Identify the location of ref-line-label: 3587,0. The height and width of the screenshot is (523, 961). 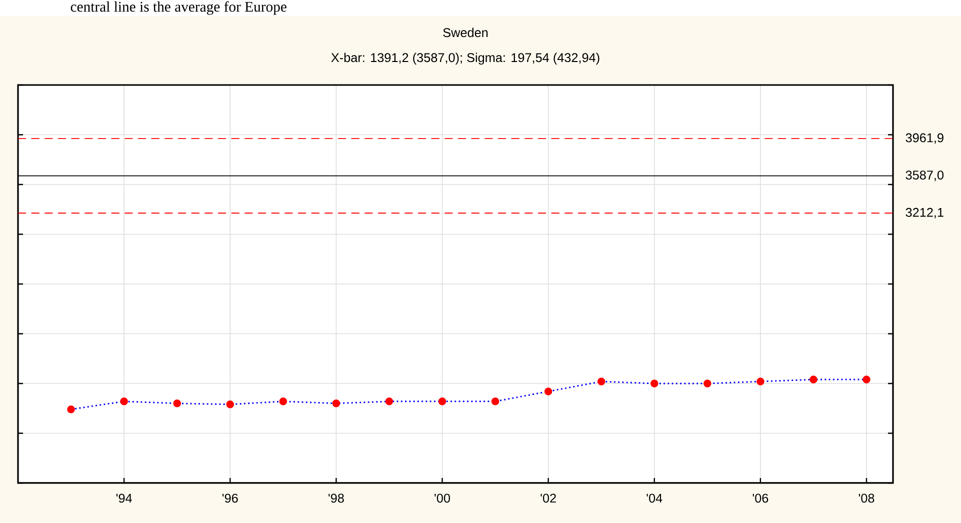
(925, 176).